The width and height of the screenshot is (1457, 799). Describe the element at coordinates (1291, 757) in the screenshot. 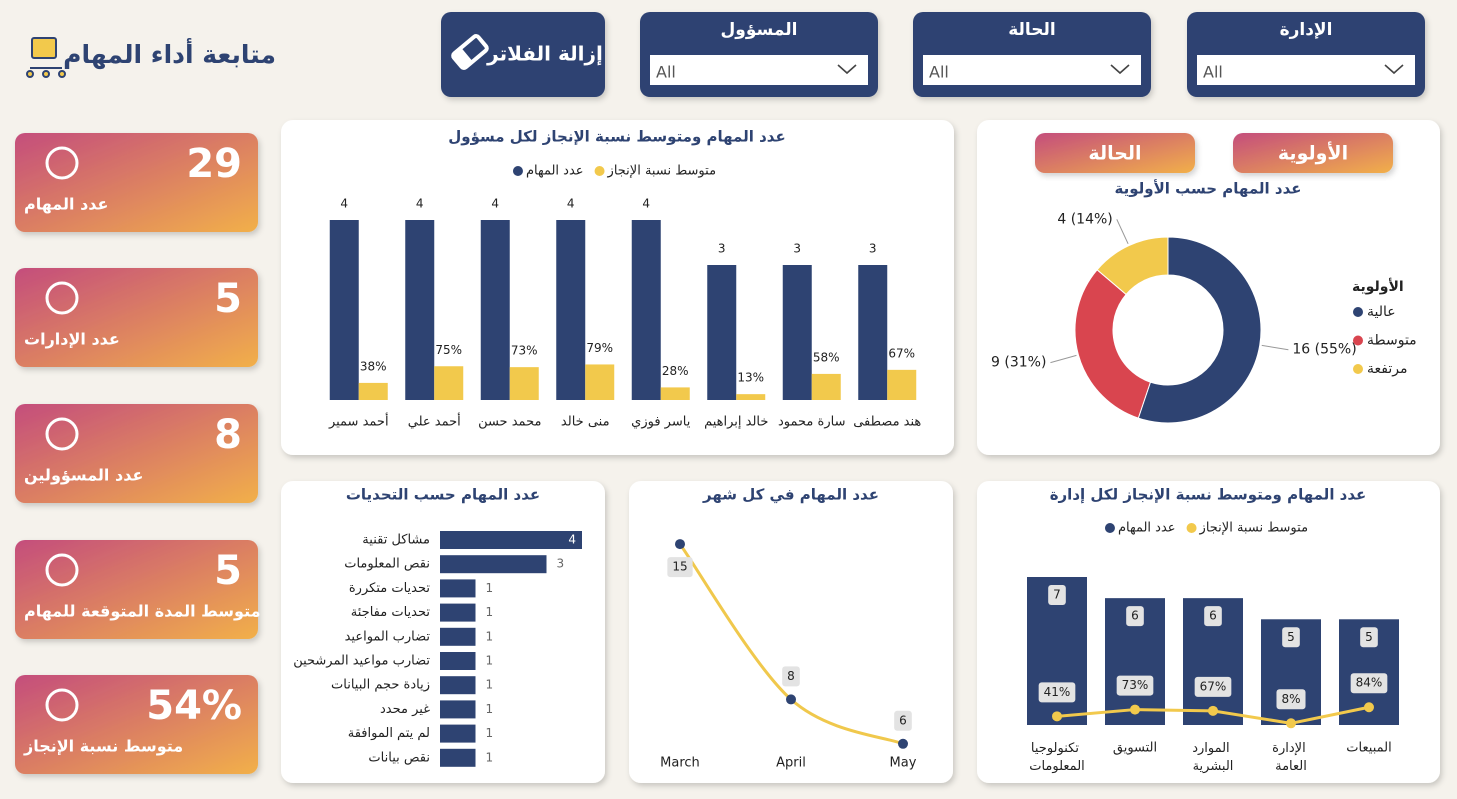

I see `x-tick-label: الإدارة العامة` at that location.